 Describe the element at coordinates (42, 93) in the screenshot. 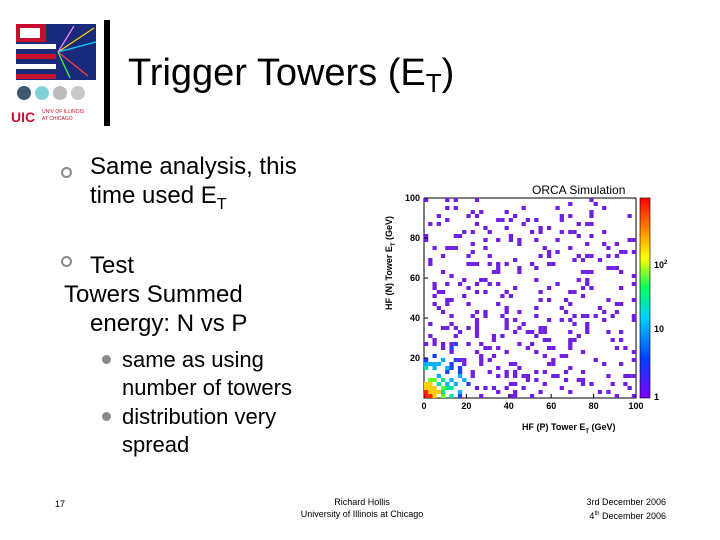

I see `logo-circle-icon` at that location.